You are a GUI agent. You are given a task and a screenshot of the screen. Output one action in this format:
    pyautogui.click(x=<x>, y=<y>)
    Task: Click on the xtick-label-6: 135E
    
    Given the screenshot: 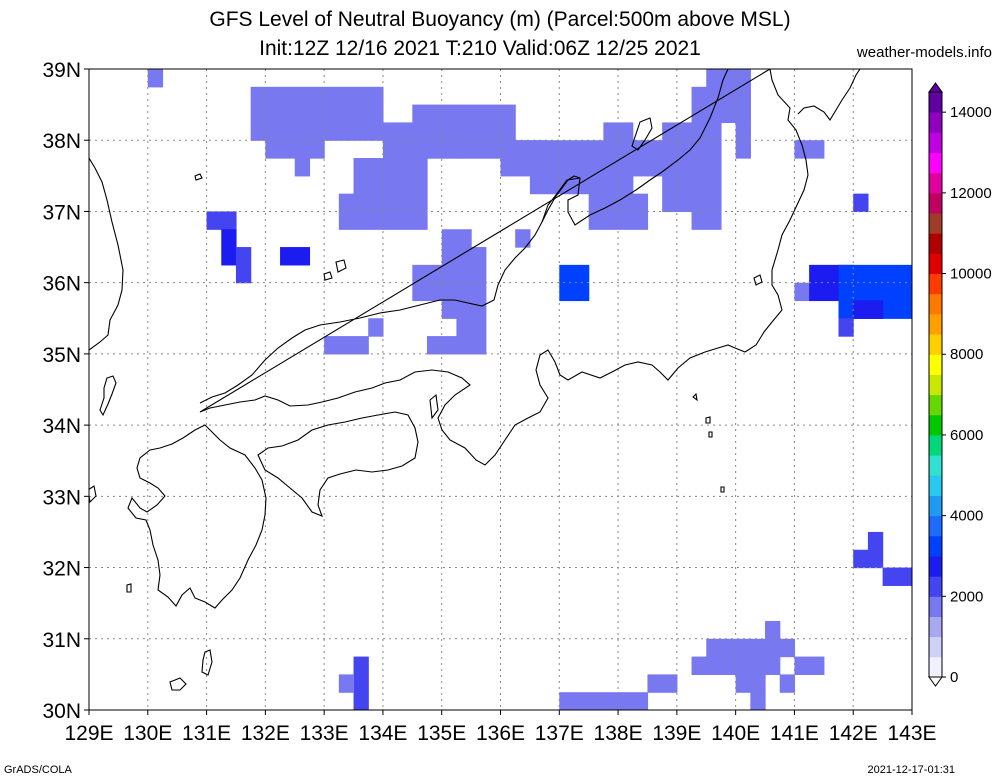 What is the action you would take?
    pyautogui.click(x=441, y=733)
    